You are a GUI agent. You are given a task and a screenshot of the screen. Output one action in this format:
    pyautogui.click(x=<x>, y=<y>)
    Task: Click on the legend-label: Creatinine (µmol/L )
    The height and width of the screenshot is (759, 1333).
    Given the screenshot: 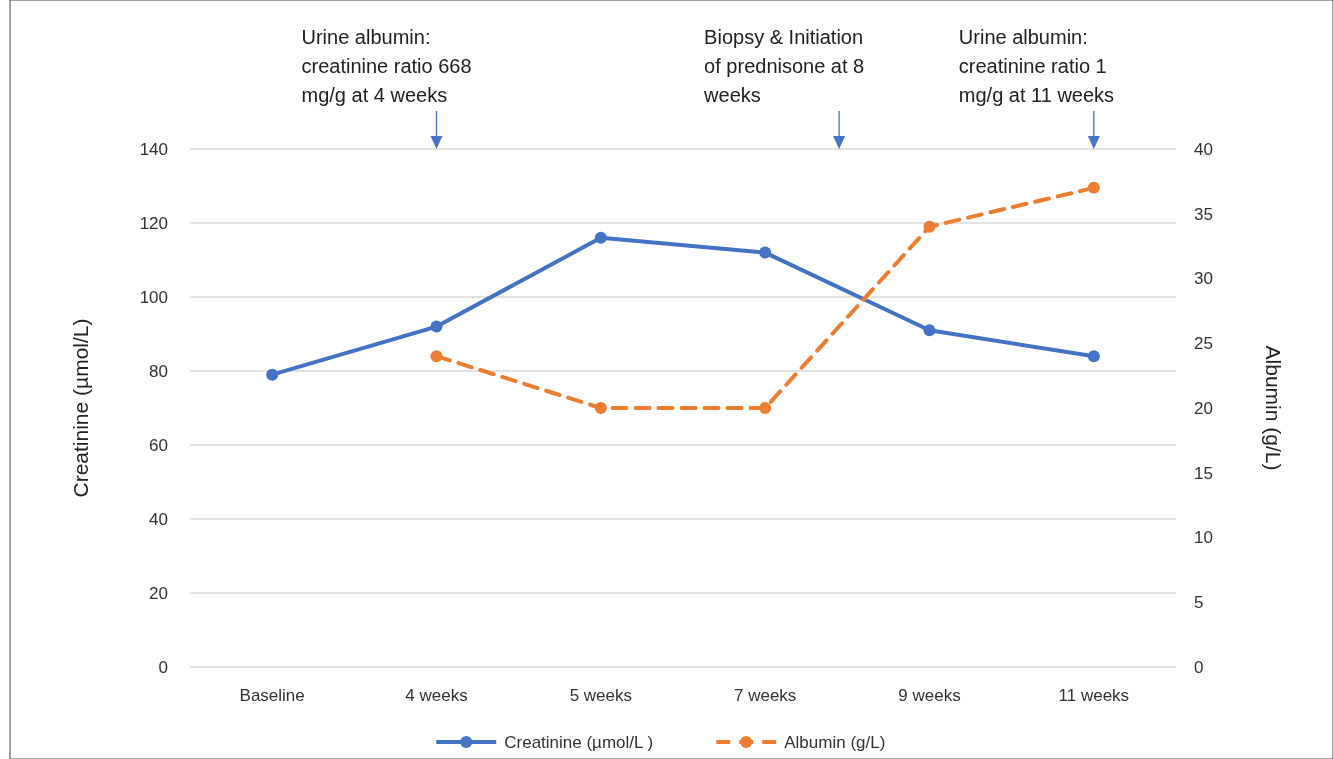 What is the action you would take?
    pyautogui.click(x=579, y=742)
    